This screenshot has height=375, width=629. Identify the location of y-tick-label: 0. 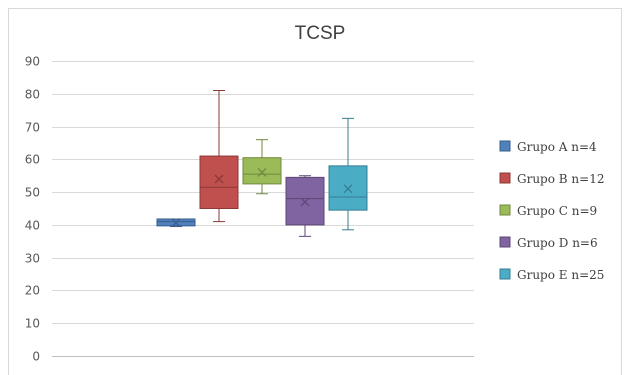
(36, 357).